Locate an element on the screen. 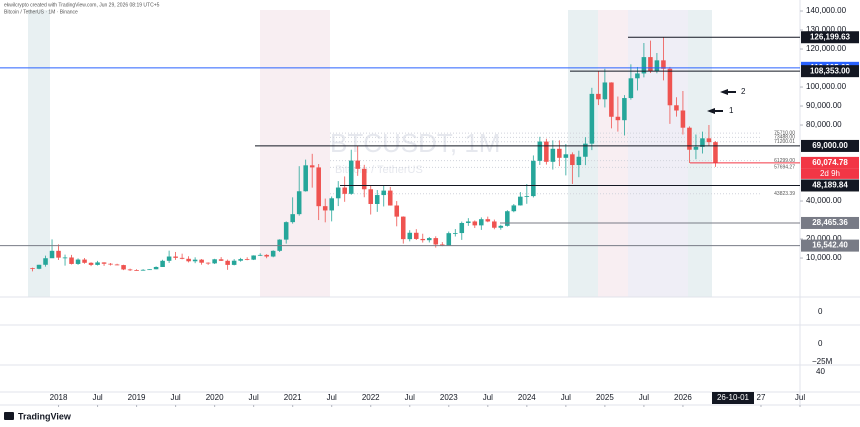 The width and height of the screenshot is (860, 427). price-box-label: 60,074.78 is located at coordinates (830, 162).